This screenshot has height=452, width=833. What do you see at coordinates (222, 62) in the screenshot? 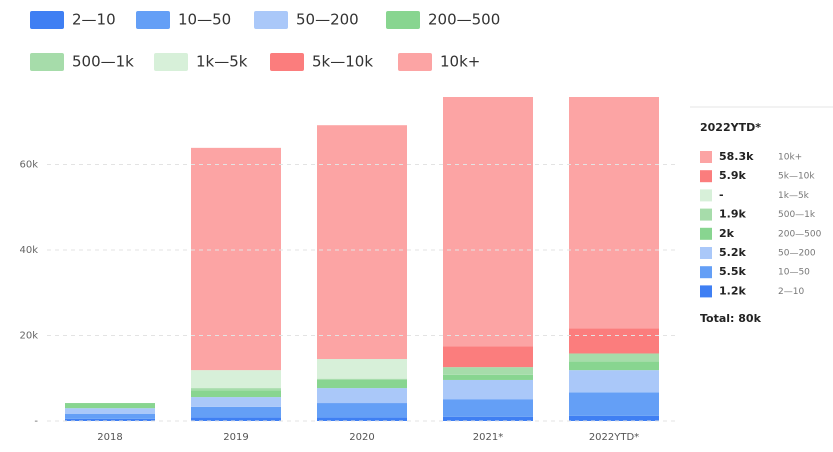
I see `legend-label: 1k—5k` at bounding box center [222, 62].